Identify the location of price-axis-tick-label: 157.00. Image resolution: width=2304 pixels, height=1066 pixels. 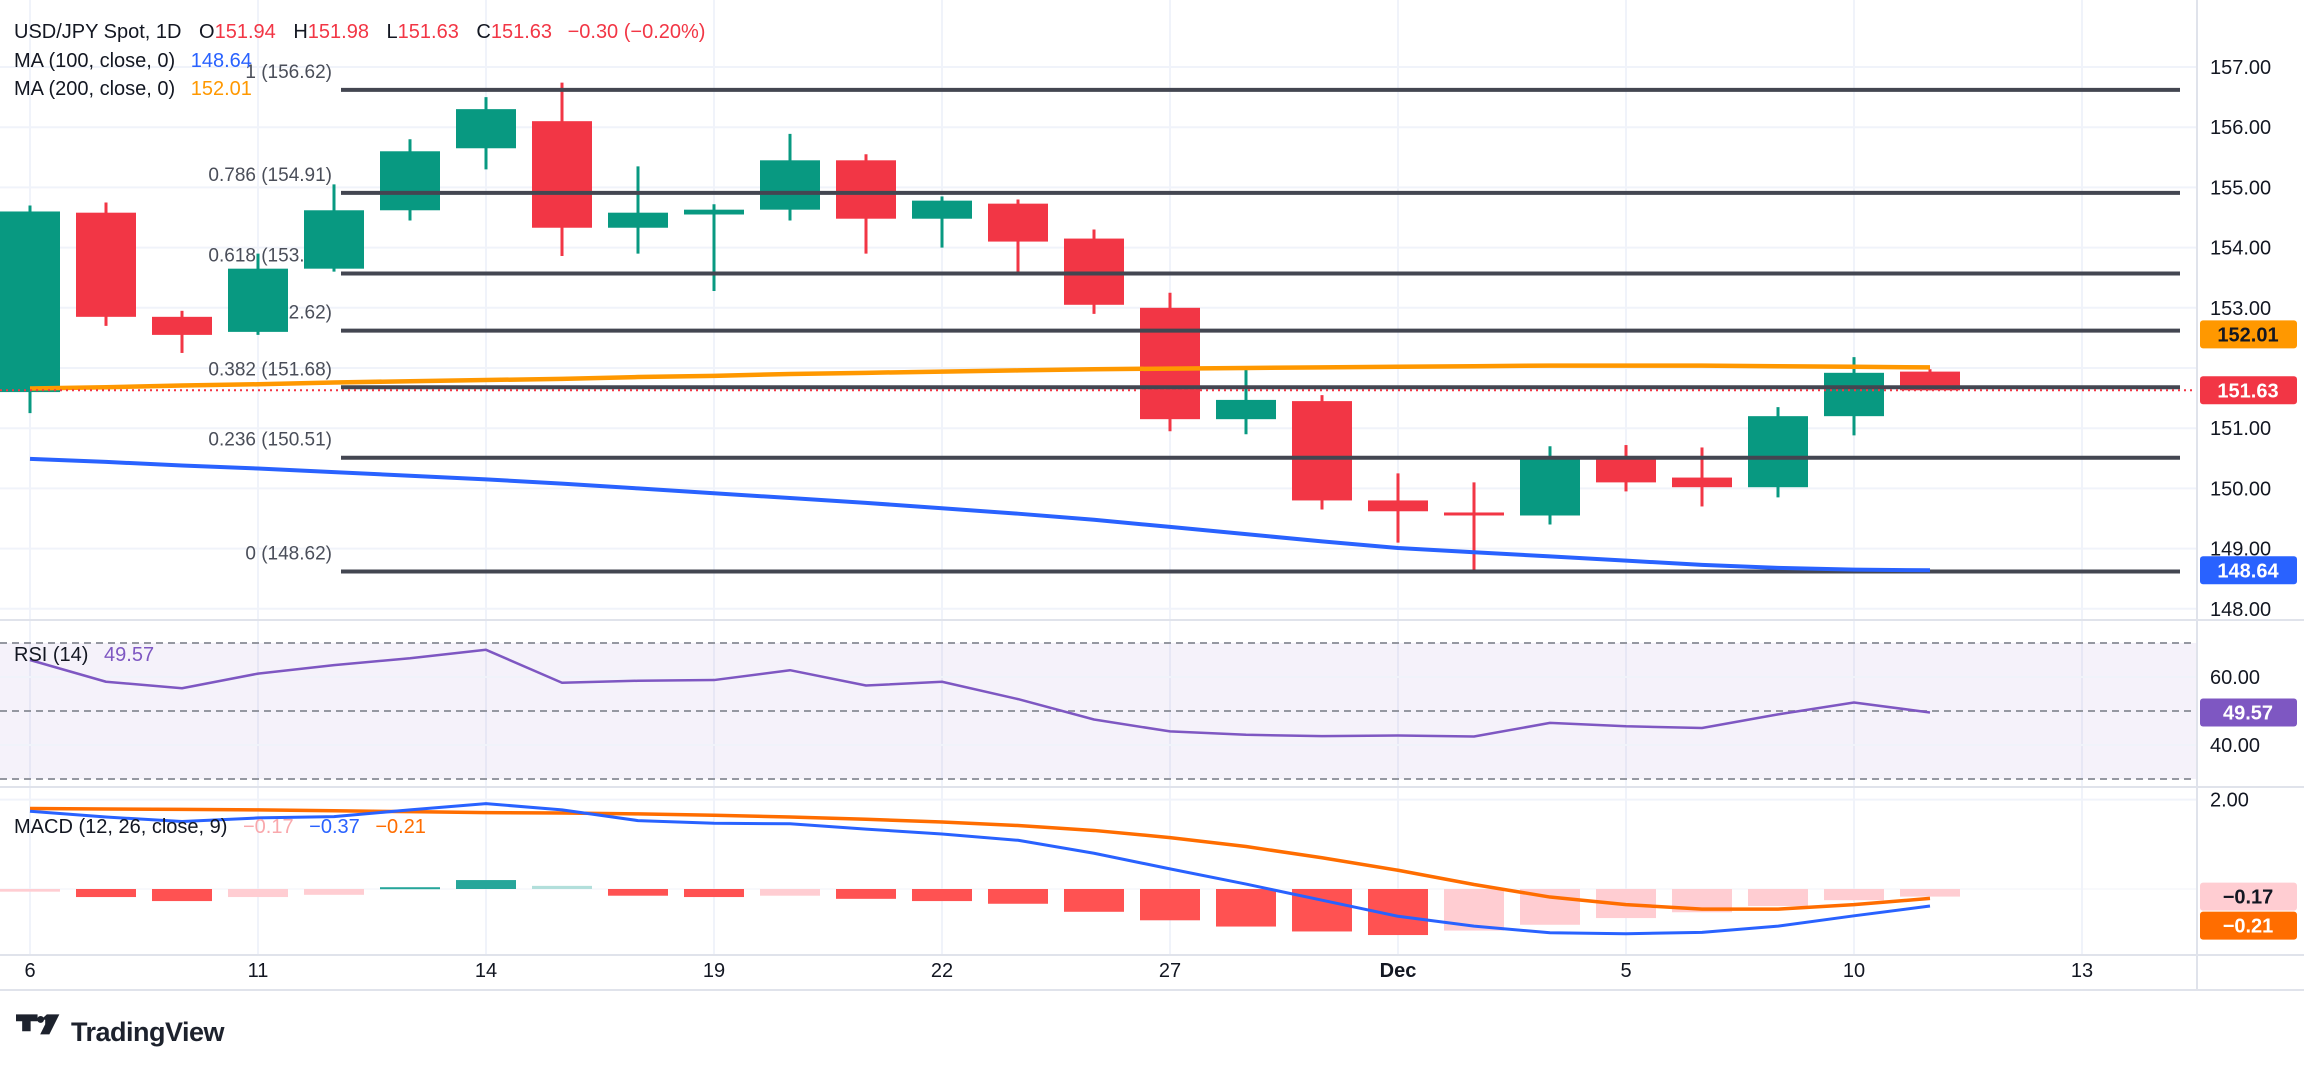
(2240, 68).